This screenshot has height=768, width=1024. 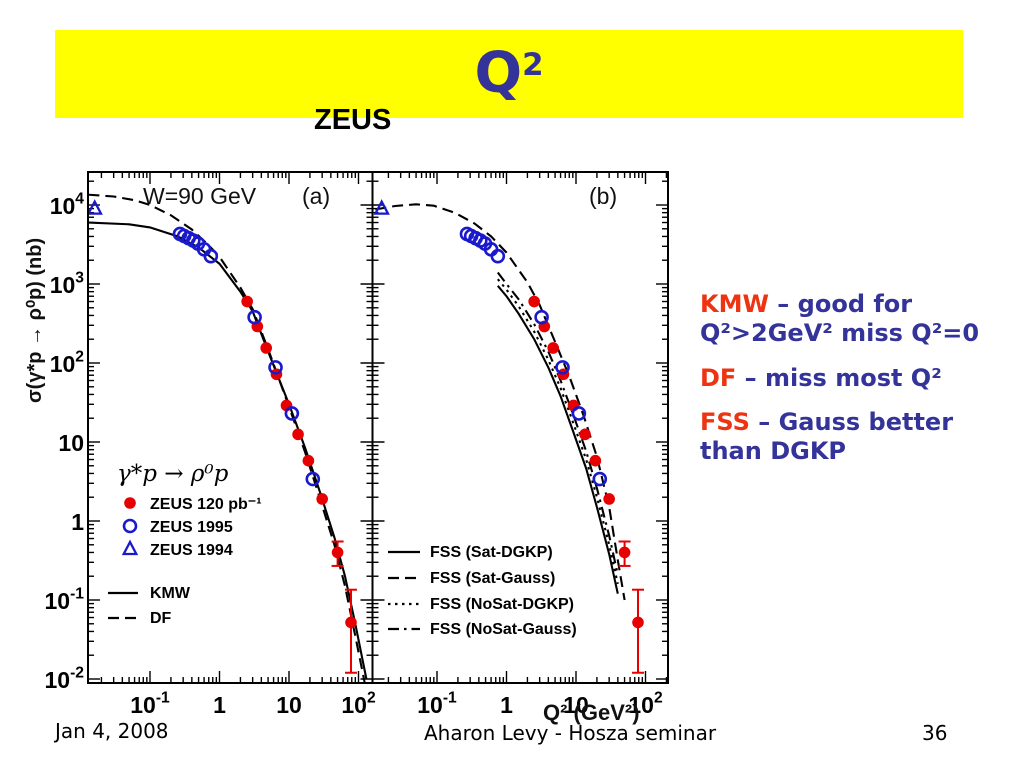 What do you see at coordinates (173, 474) in the screenshot?
I see `process-label: γ*p → ρ⁰p` at bounding box center [173, 474].